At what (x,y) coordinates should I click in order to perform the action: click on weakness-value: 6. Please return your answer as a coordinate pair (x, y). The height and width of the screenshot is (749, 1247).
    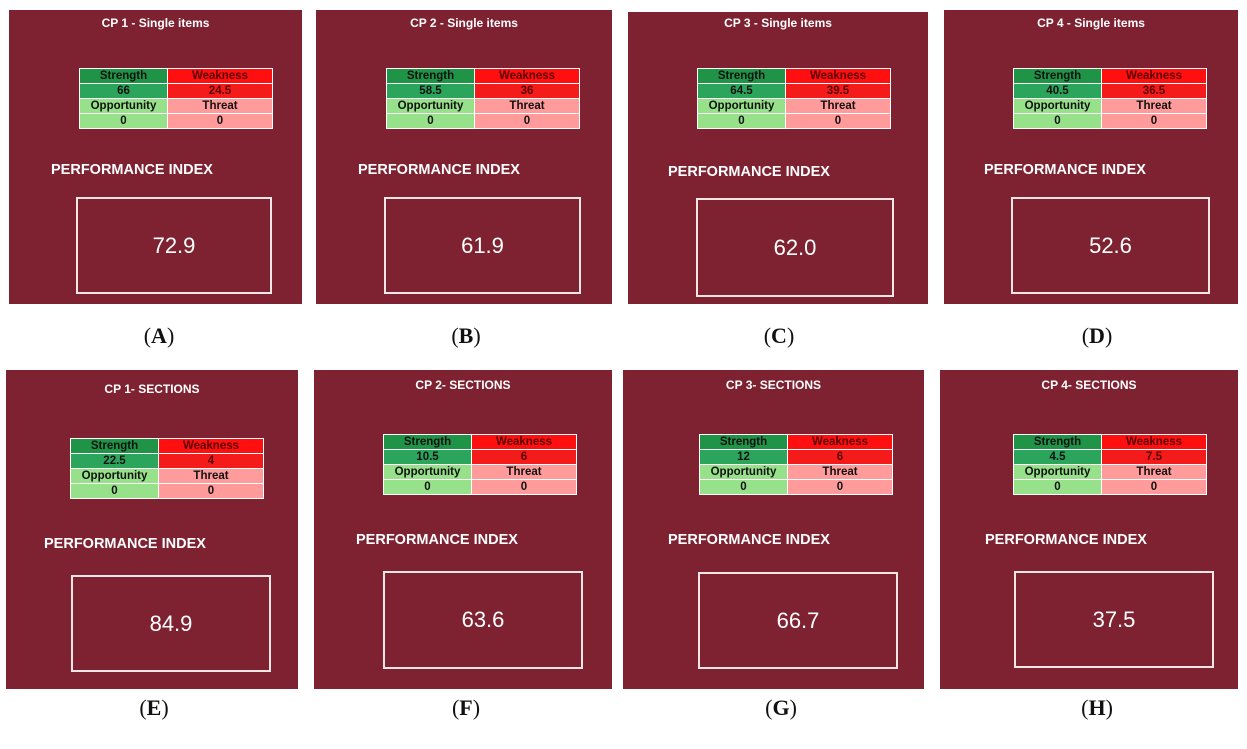
    Looking at the image, I should click on (840, 457).